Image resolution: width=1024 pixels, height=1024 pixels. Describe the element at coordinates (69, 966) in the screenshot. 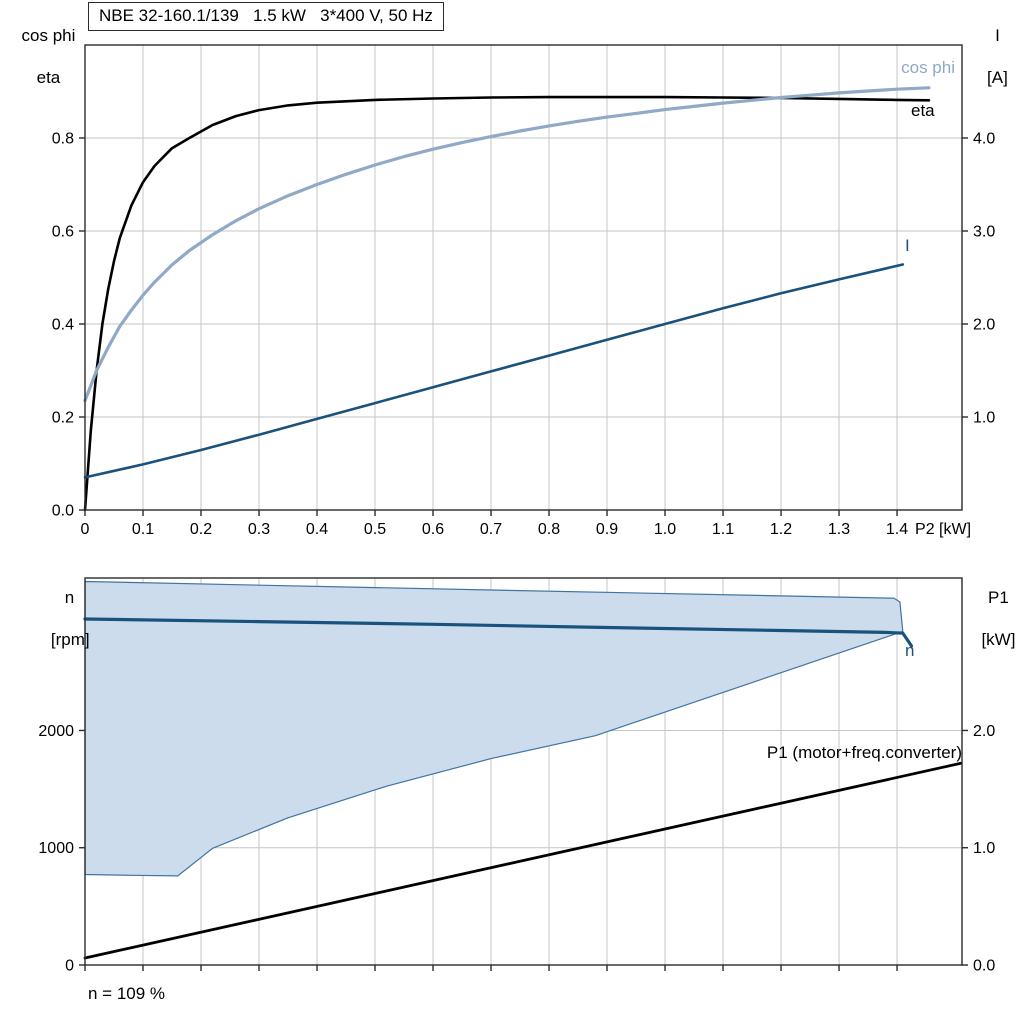

I see `y-left-tick-label: 0` at that location.